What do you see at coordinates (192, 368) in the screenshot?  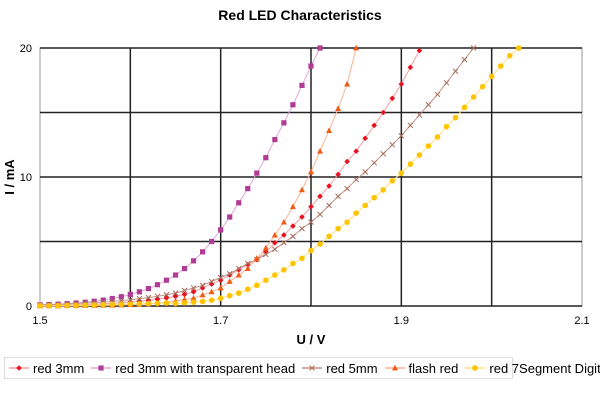 I see `legend-item: red 3mm with transparent head` at bounding box center [192, 368].